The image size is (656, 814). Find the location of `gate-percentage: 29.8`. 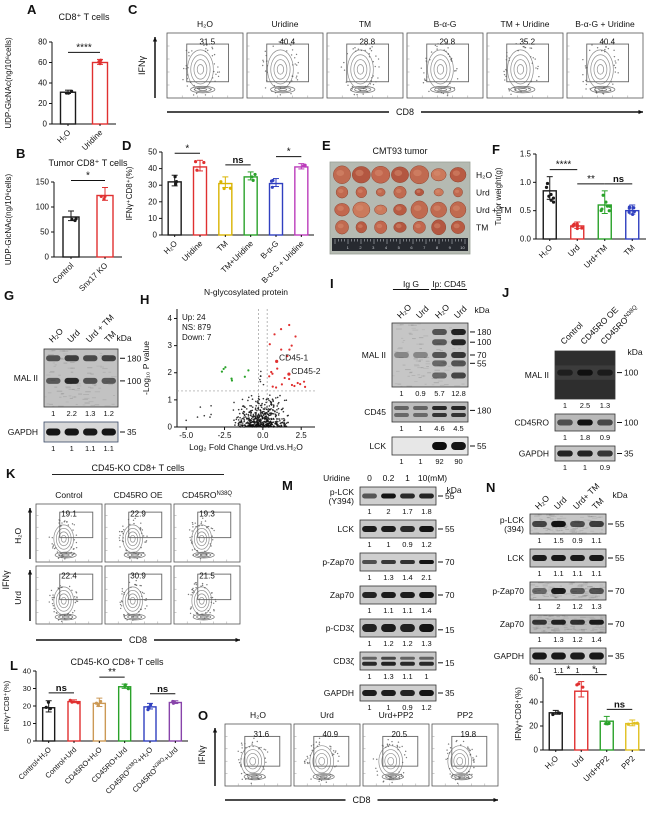

gate-percentage: 29.8 is located at coordinates (447, 41).